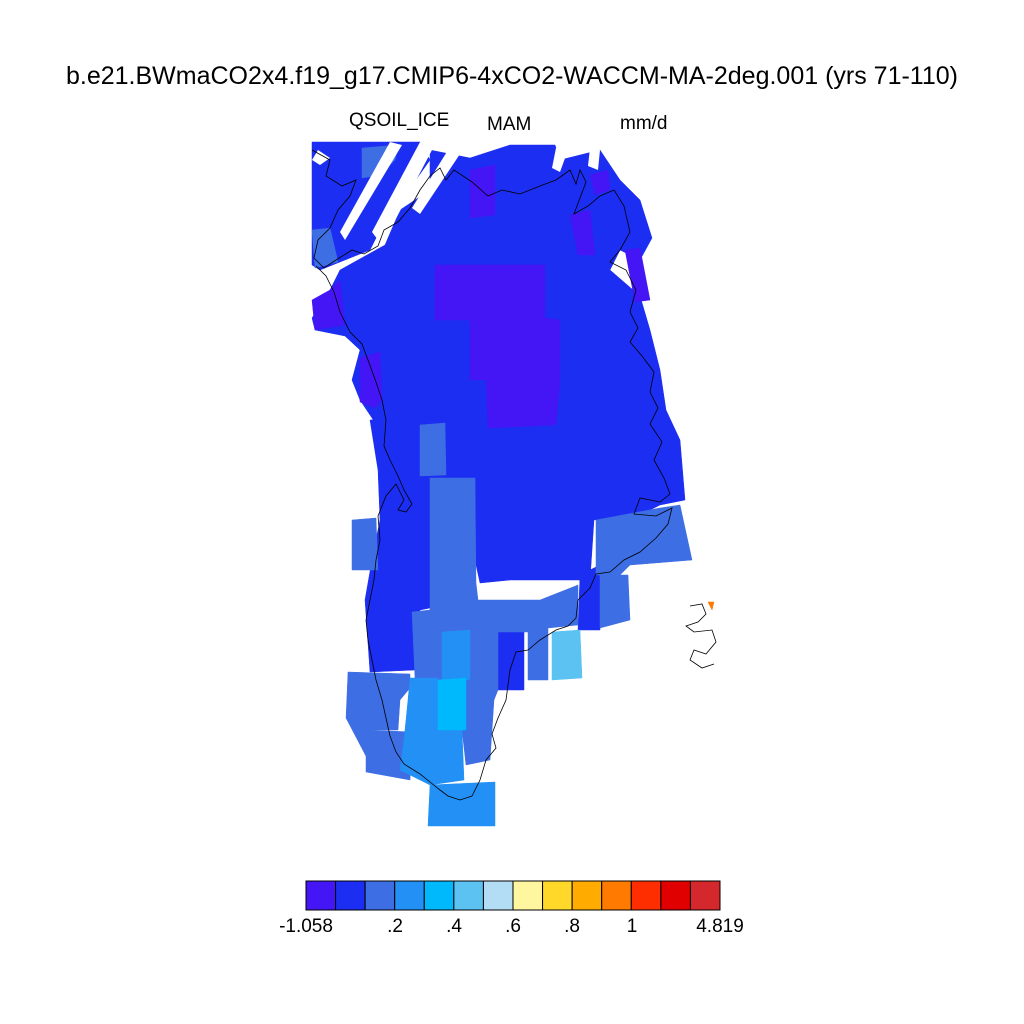 This screenshot has height=1024, width=1024. Describe the element at coordinates (572, 926) in the screenshot. I see `colorbar-label: .8` at that location.